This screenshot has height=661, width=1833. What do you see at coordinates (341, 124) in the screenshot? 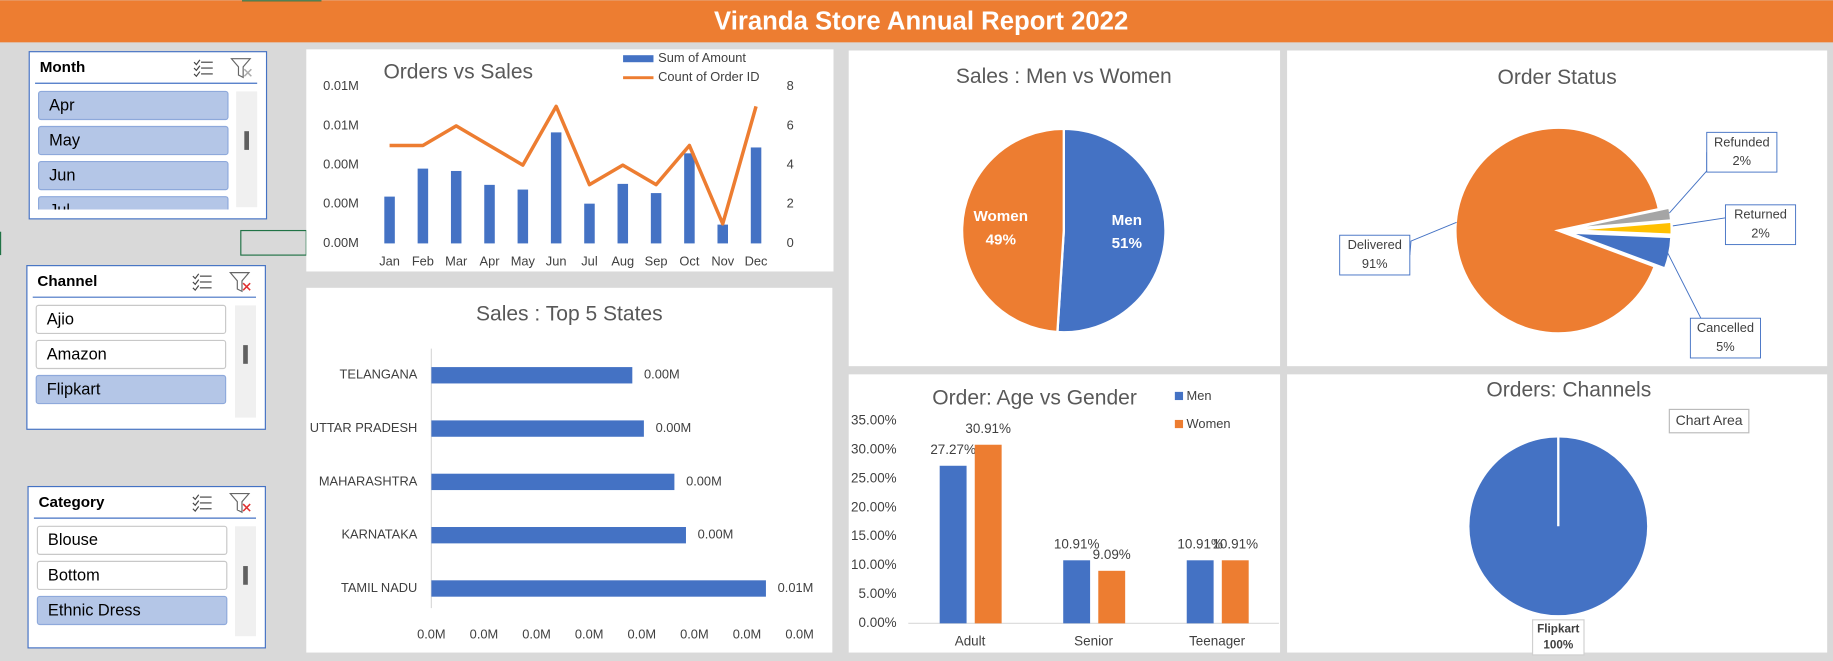
I see `y-tick-label: 0.01M` at bounding box center [341, 124].